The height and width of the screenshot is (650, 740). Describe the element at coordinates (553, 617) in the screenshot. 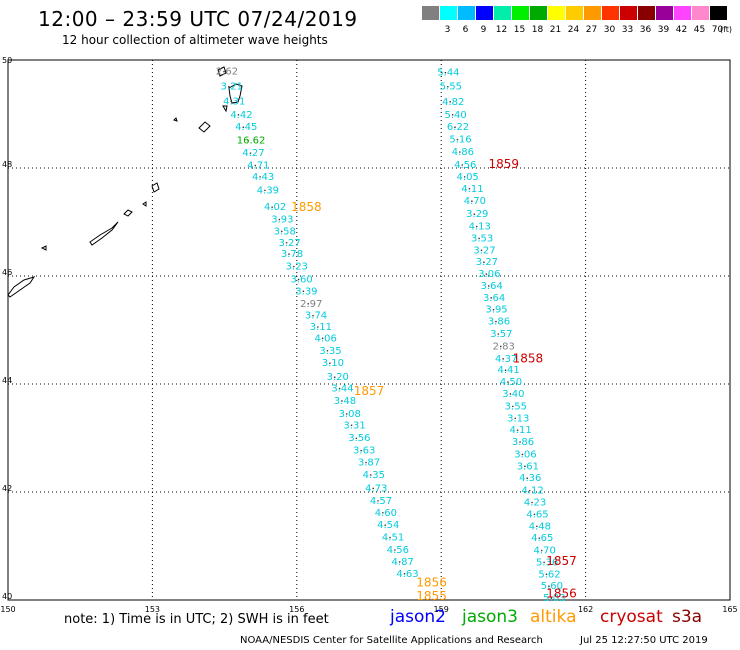

I see `satellite-altika-label: altika` at that location.